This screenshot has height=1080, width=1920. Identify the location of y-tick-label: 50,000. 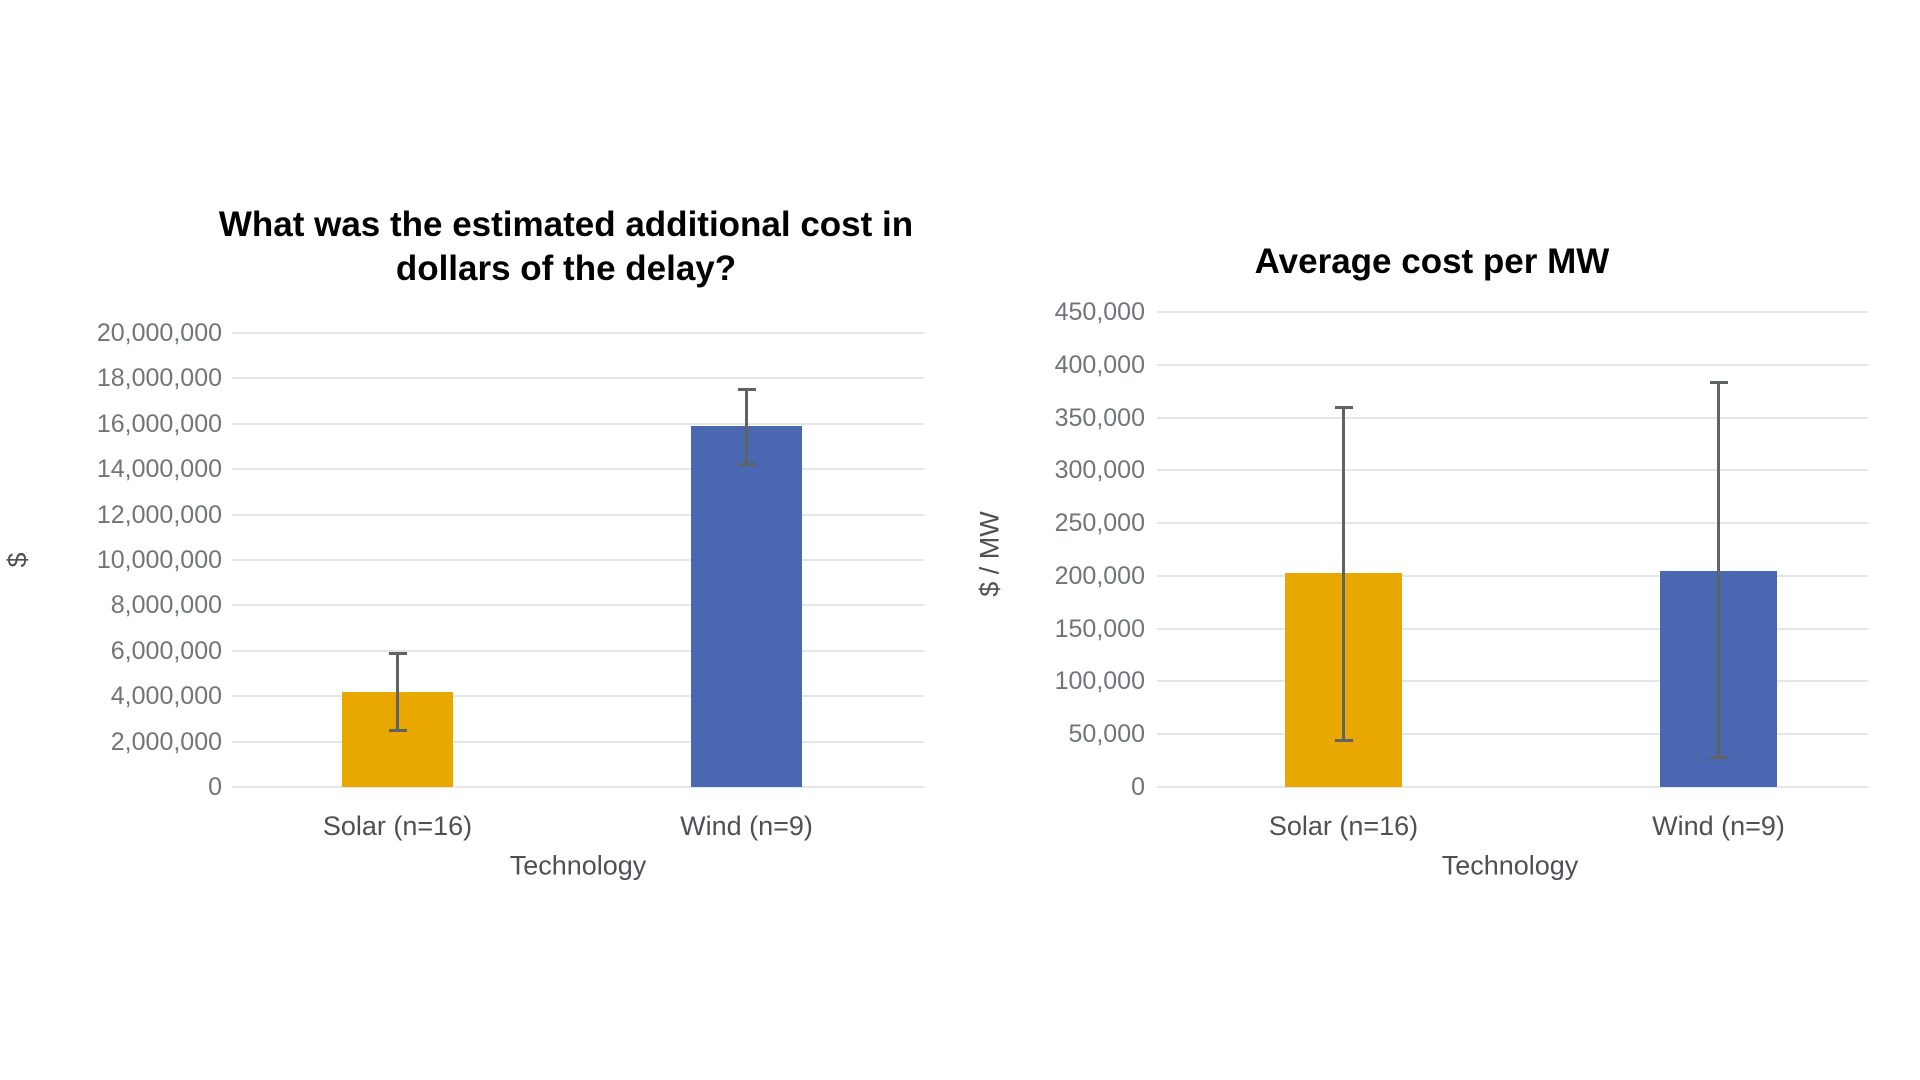
(1106, 734).